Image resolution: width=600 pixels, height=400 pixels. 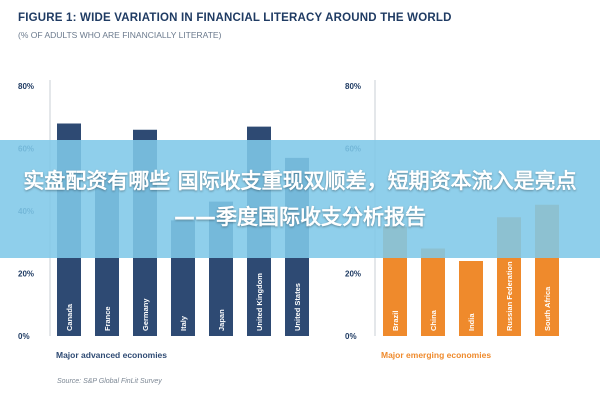 What do you see at coordinates (221, 320) in the screenshot?
I see `category-label: Japan` at bounding box center [221, 320].